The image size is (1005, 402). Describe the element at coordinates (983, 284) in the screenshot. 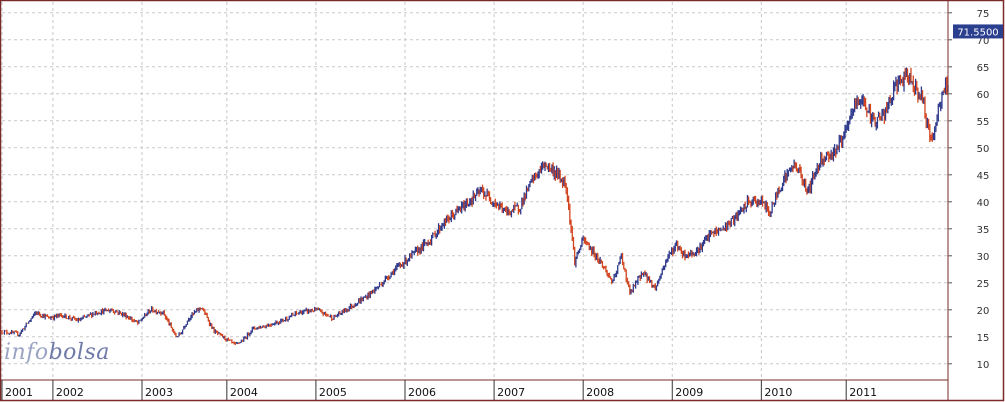

I see `y-tick-label: 25` at that location.